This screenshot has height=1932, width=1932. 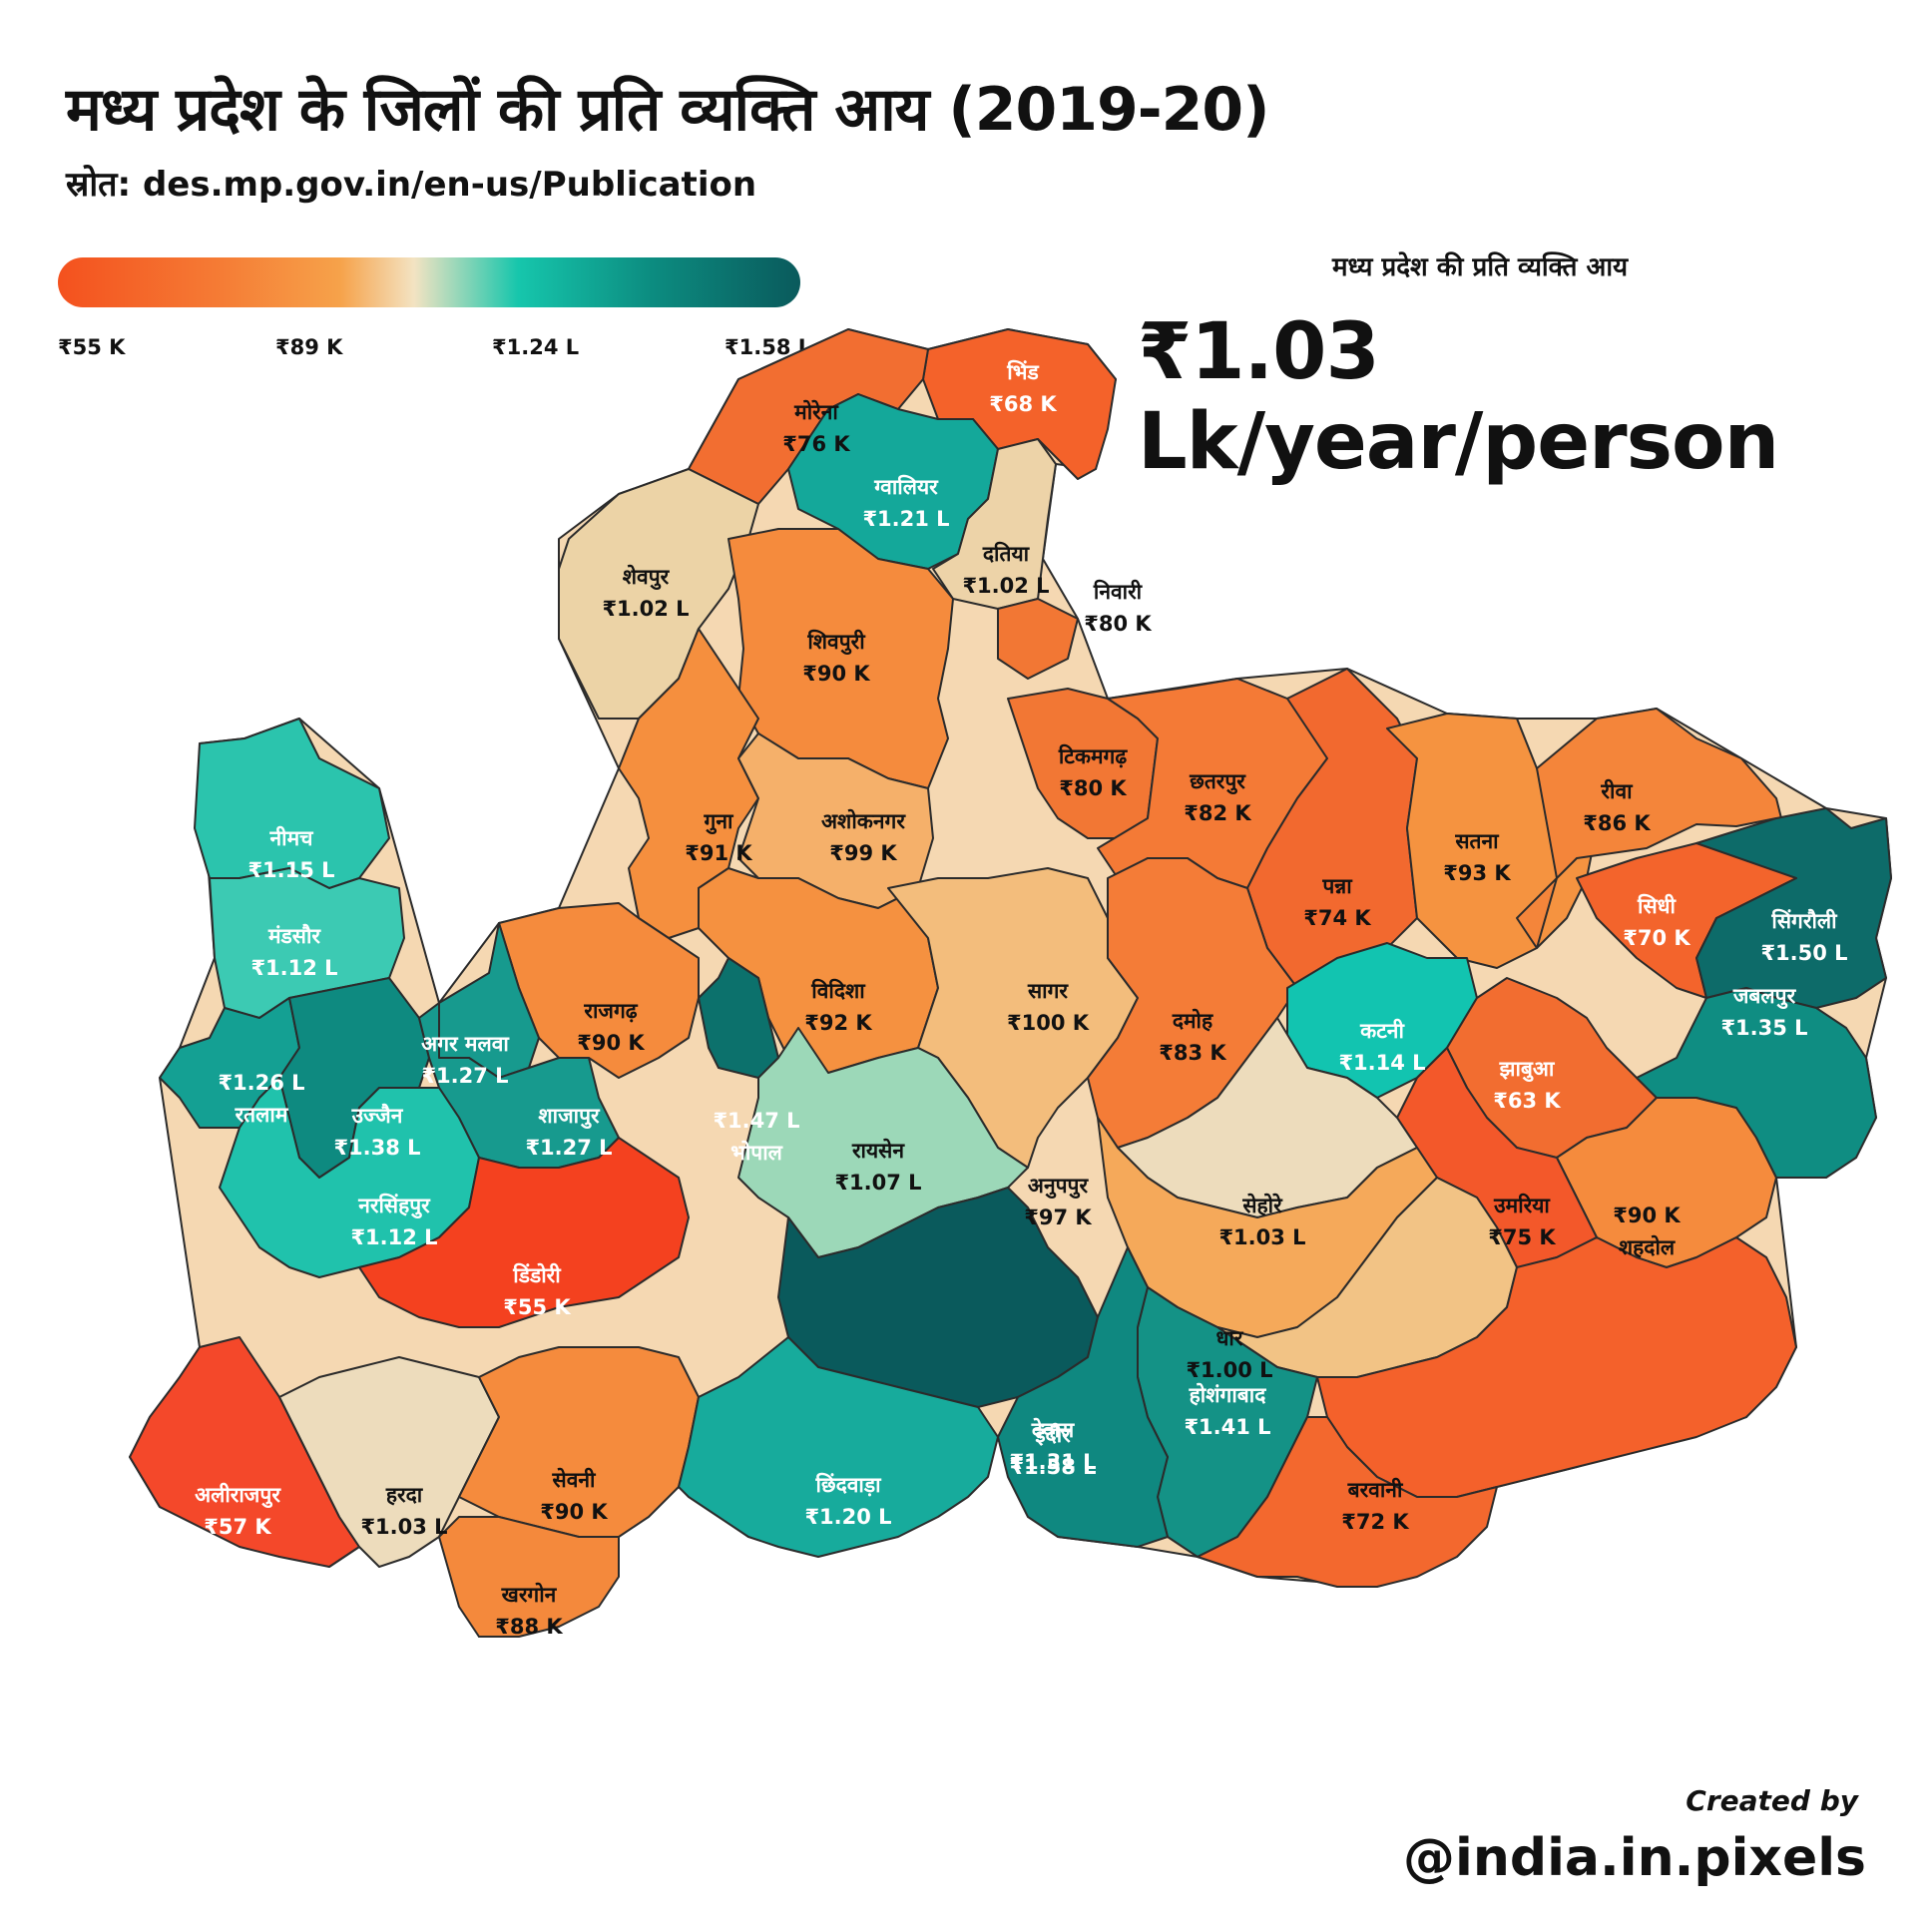 I want to click on district-income-label: ₹1.07 L, so click(x=877, y=1183).